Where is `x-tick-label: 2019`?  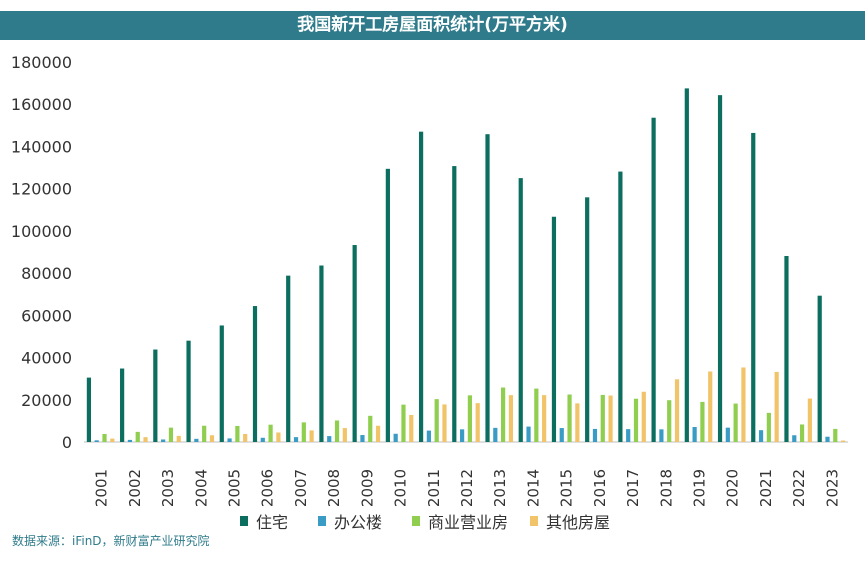 x-tick-label: 2019 is located at coordinates (700, 488).